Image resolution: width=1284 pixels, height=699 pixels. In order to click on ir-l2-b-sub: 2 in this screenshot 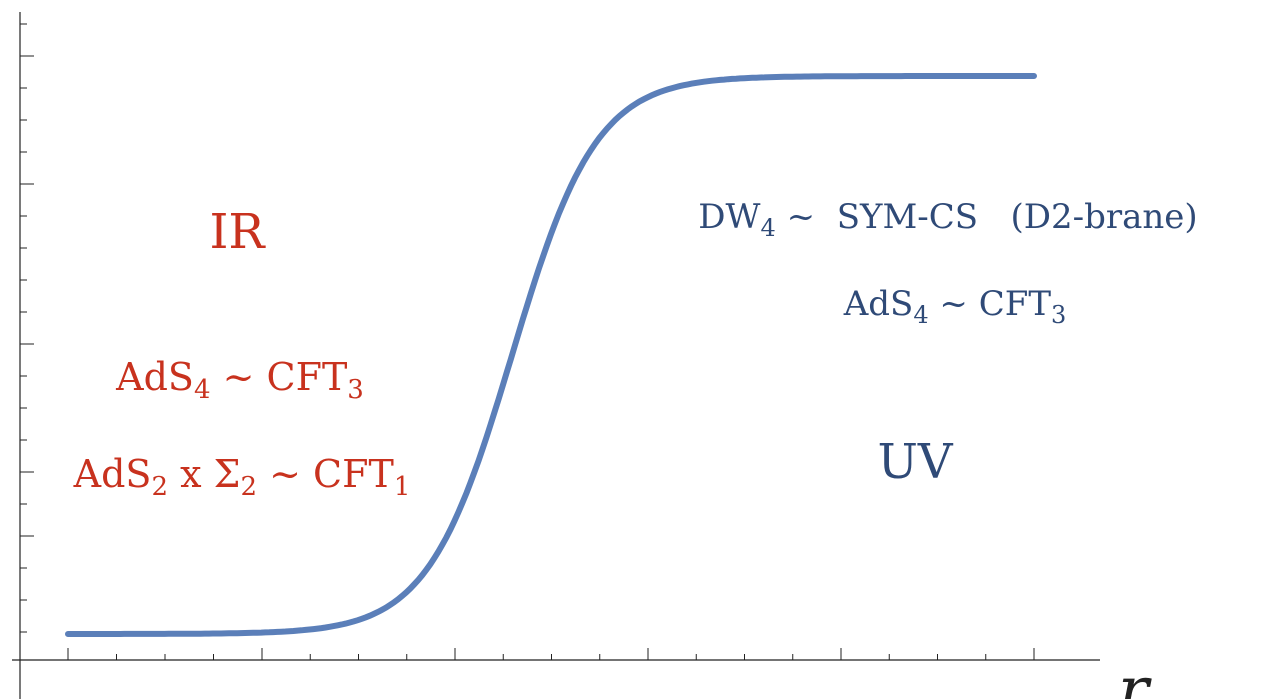, I will do `click(248, 487)`.